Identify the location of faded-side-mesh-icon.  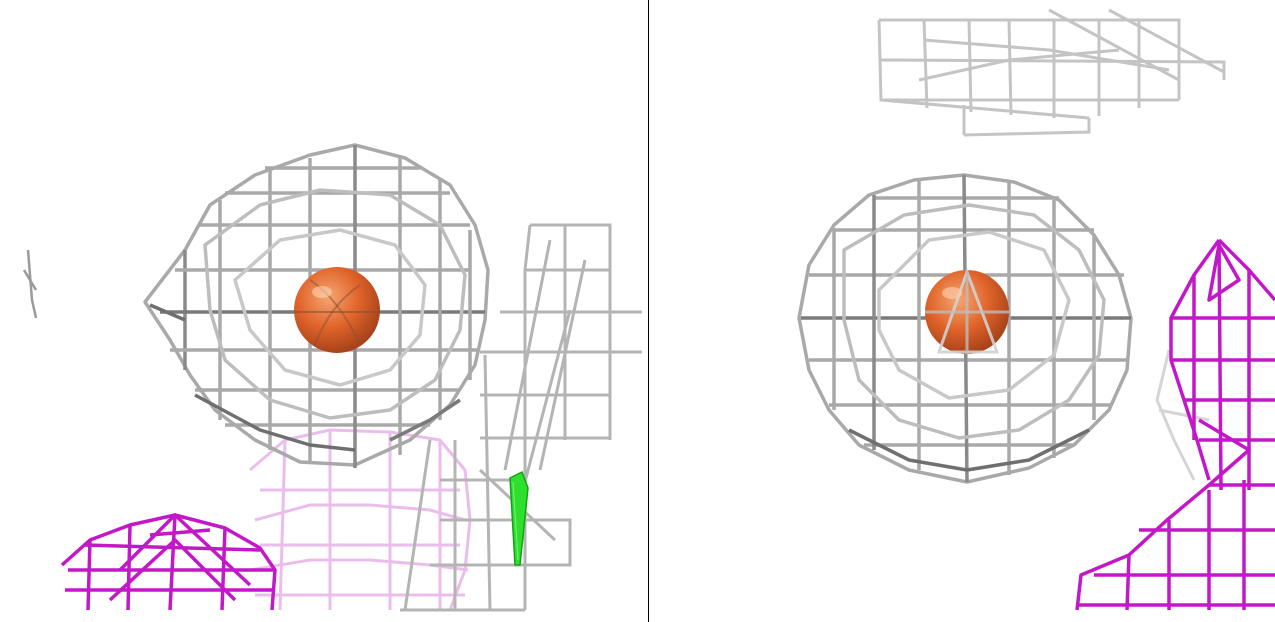
(1182, 415).